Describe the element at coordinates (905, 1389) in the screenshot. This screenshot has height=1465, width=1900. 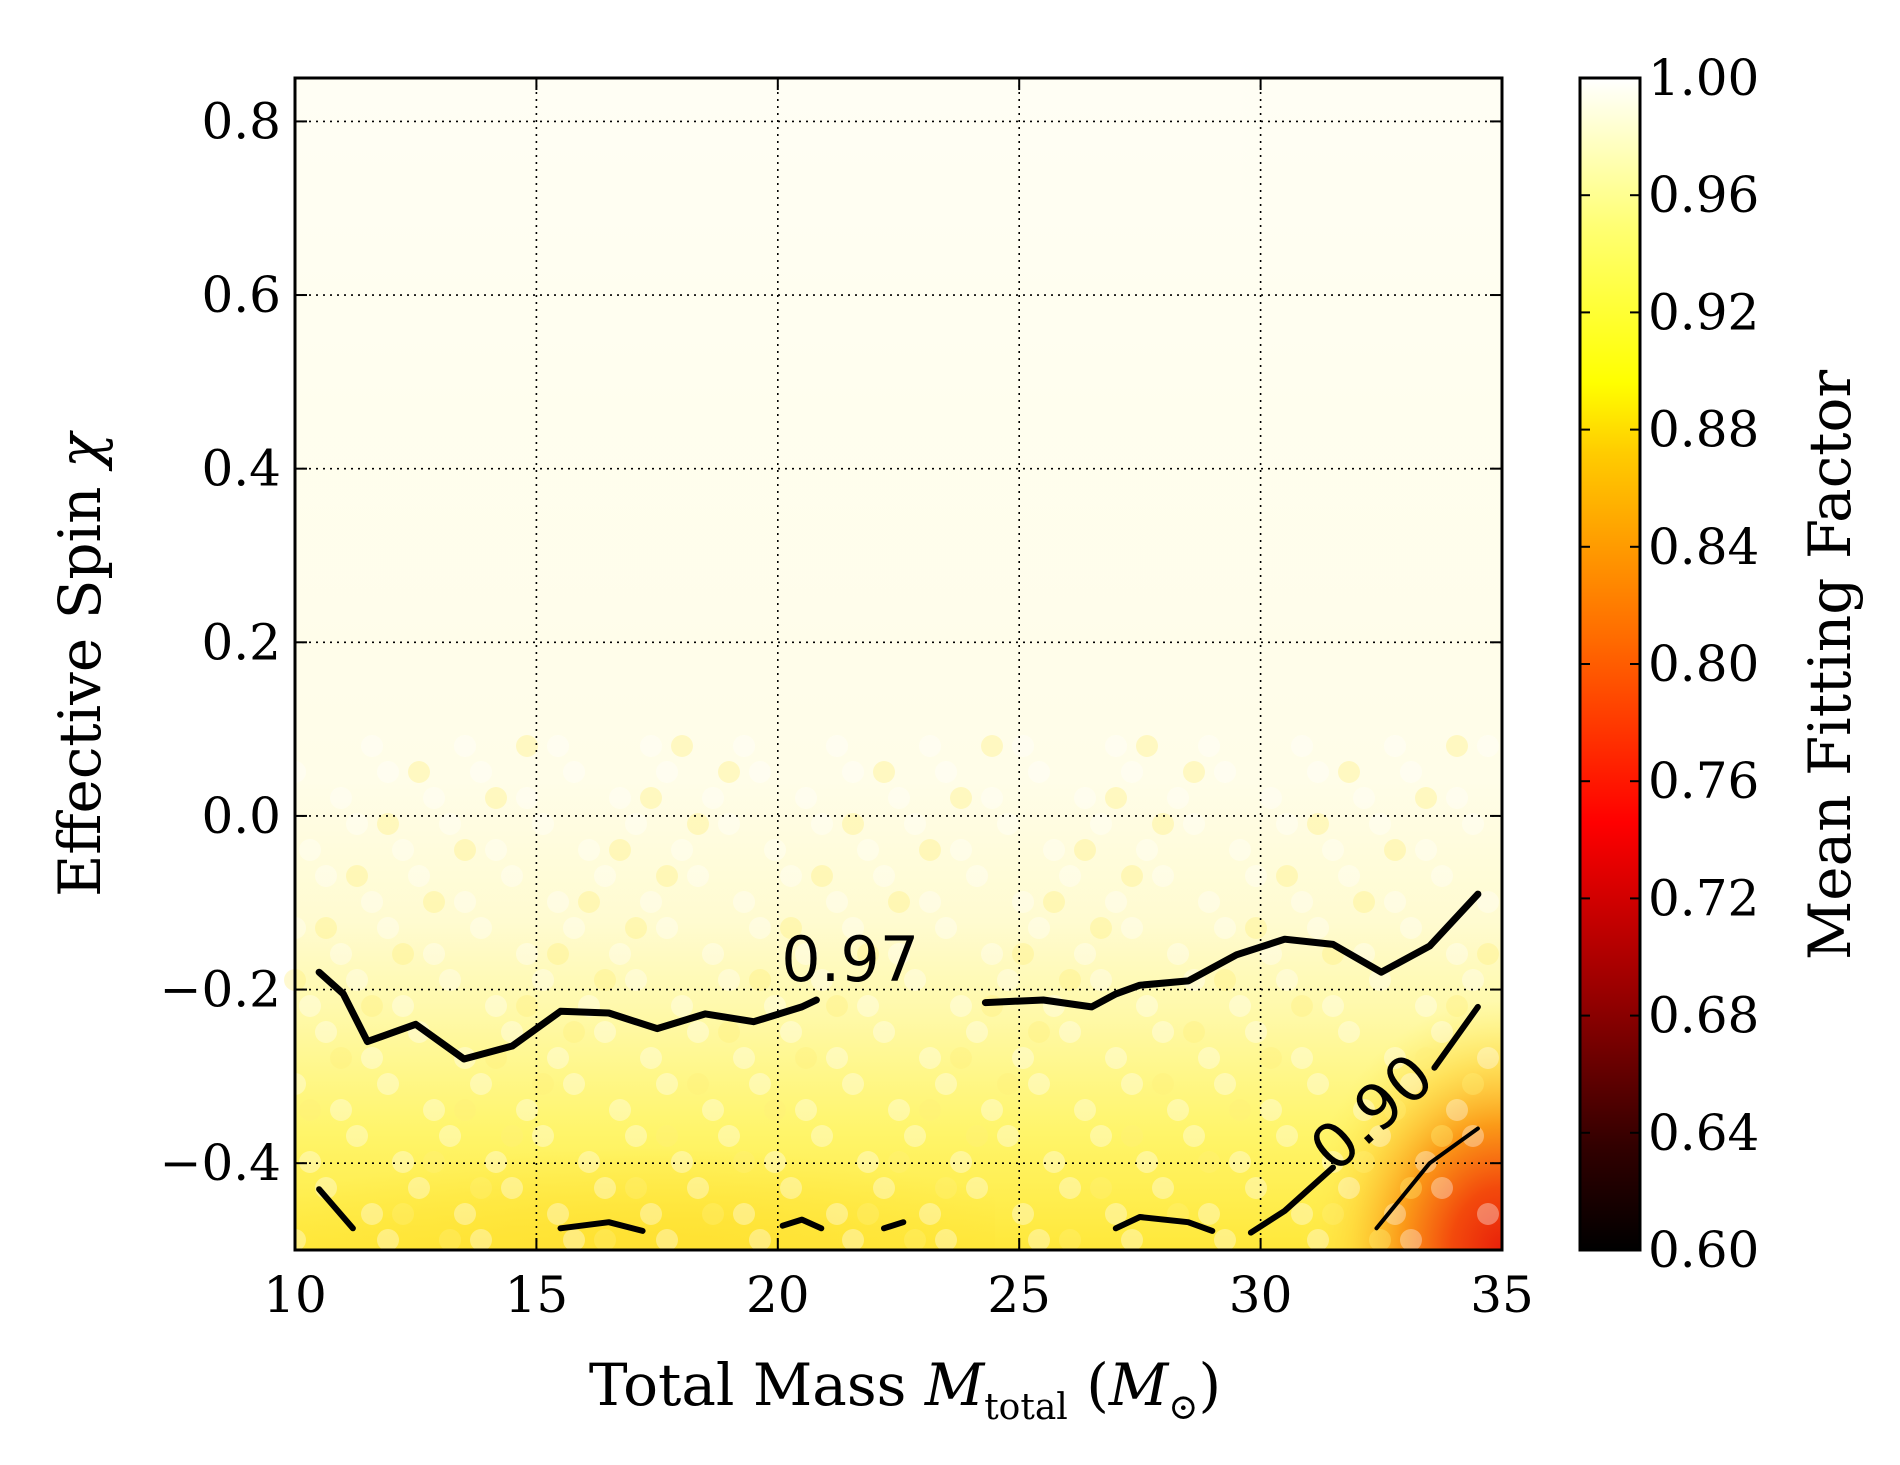
I see `x-axis-title: Total Mass Mtotal (M⊙)` at that location.